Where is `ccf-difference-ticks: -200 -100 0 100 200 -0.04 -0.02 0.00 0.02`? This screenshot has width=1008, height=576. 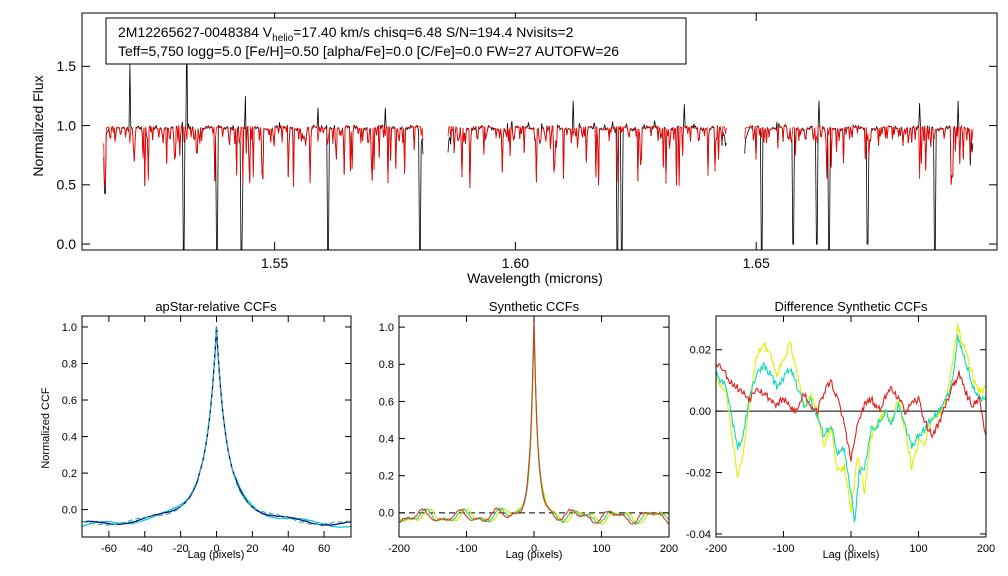
ccf-difference-ticks: -200 -100 0 100 200 -0.04 -0.02 0.00 0.02 is located at coordinates (840, 435).